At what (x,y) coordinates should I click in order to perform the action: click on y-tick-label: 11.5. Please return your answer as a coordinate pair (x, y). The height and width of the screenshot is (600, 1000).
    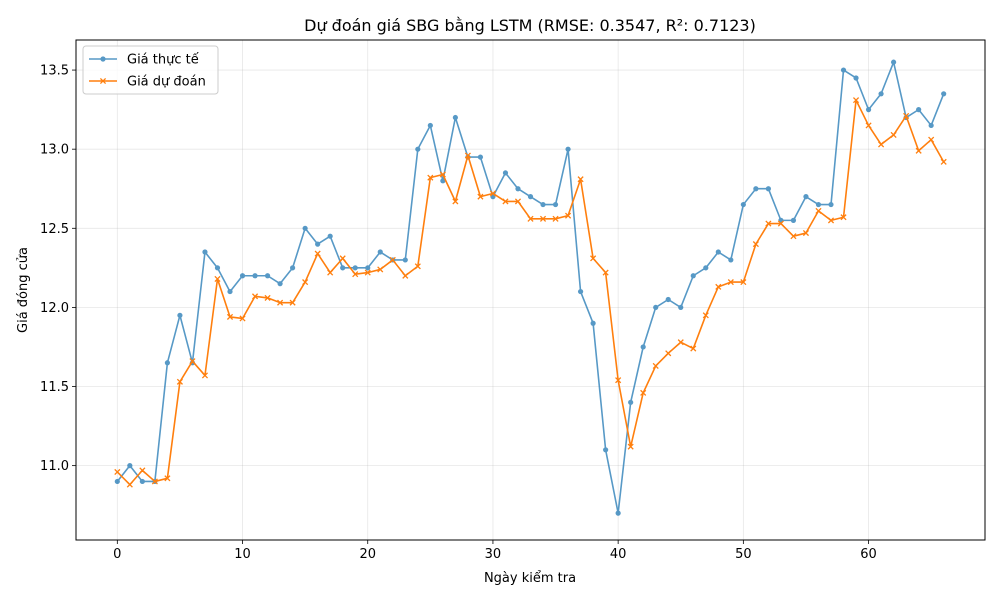
    Looking at the image, I should click on (54, 387).